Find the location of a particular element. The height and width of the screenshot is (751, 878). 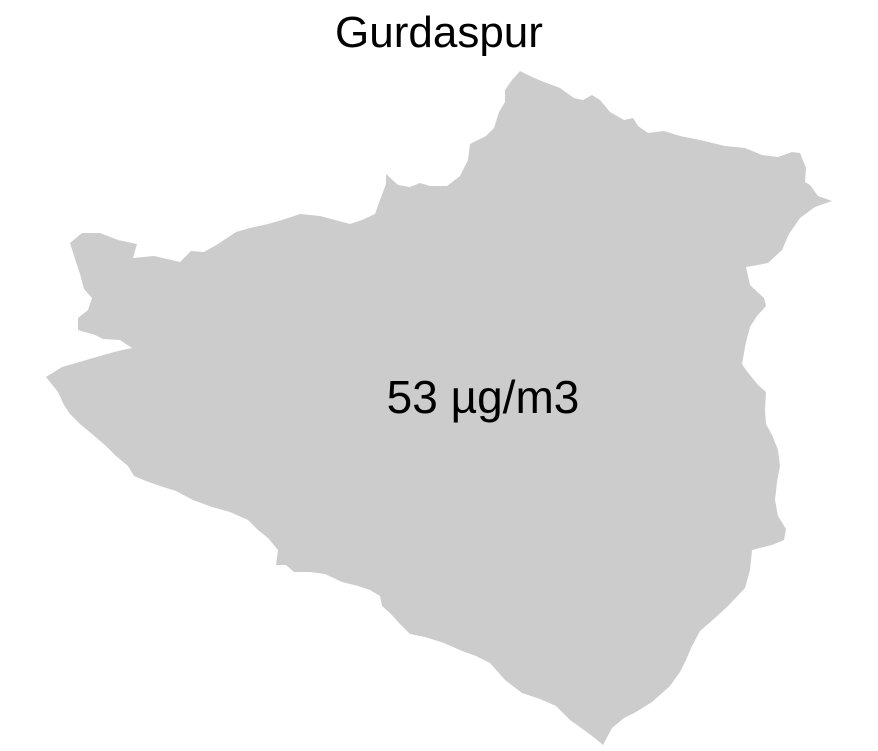

map-title: Gurdaspur is located at coordinates (439, 32).